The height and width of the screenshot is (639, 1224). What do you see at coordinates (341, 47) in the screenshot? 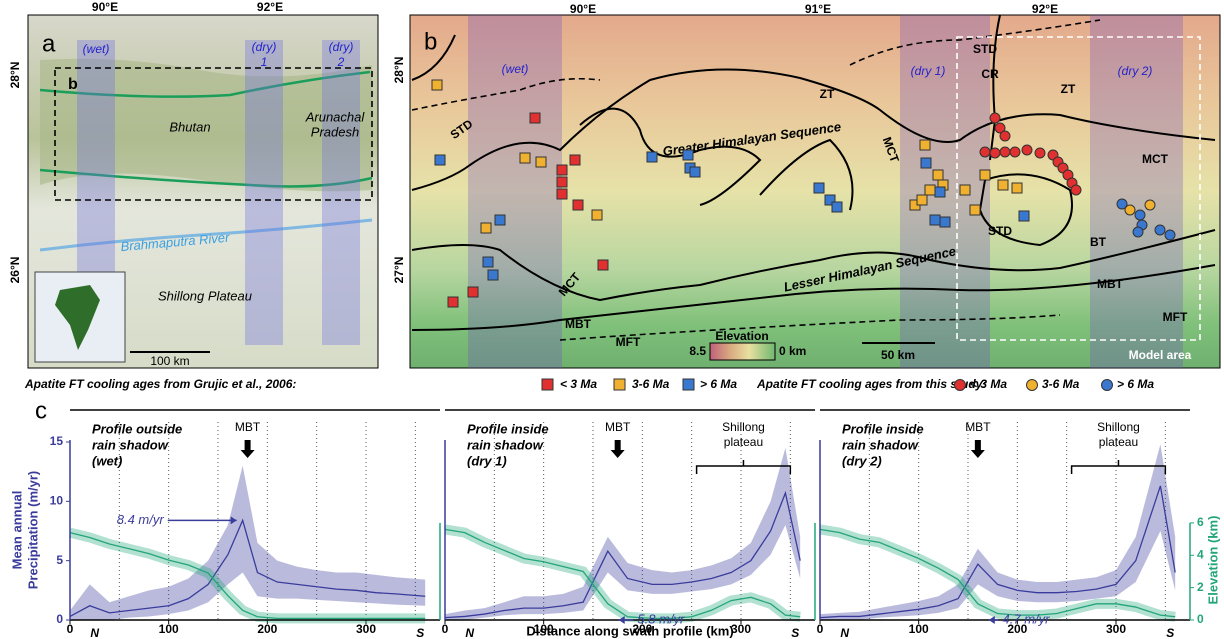
I see `swath-label: (dry)` at bounding box center [341, 47].